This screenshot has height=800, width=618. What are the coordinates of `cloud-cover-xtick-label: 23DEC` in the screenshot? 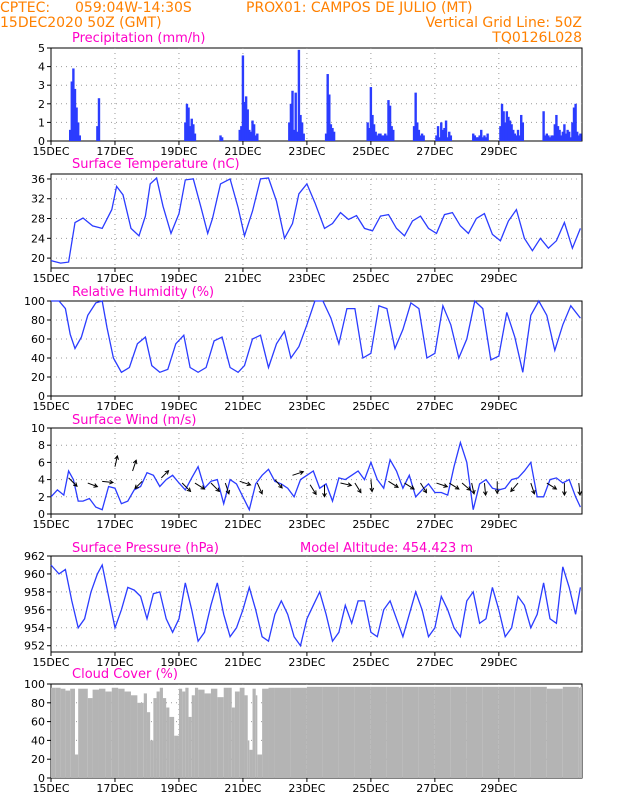 It's located at (306, 788).